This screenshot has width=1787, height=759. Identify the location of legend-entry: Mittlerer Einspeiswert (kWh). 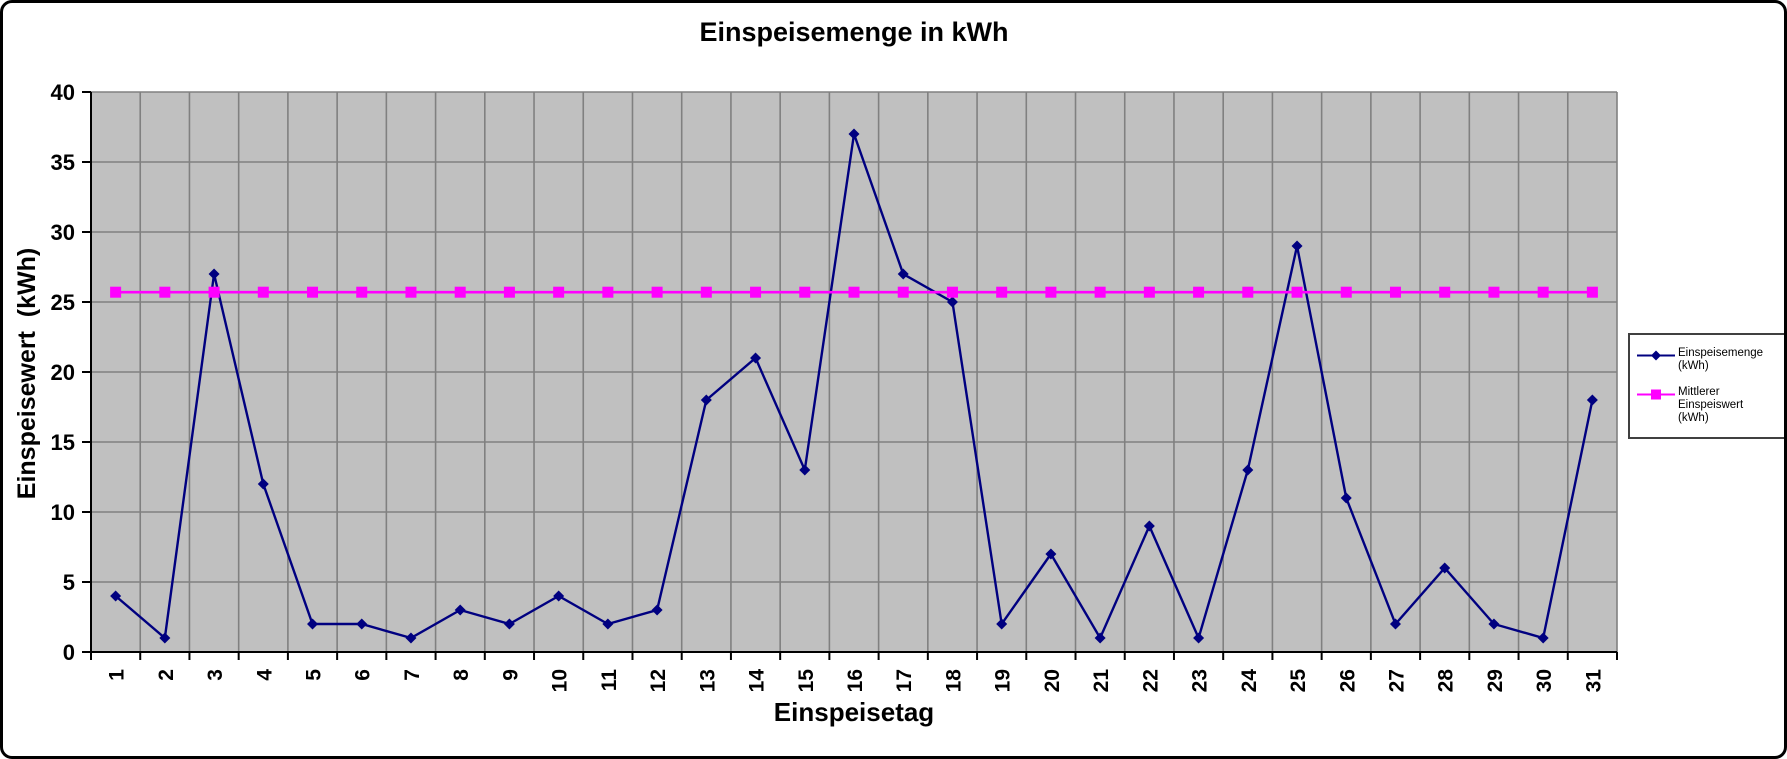
(1708, 405).